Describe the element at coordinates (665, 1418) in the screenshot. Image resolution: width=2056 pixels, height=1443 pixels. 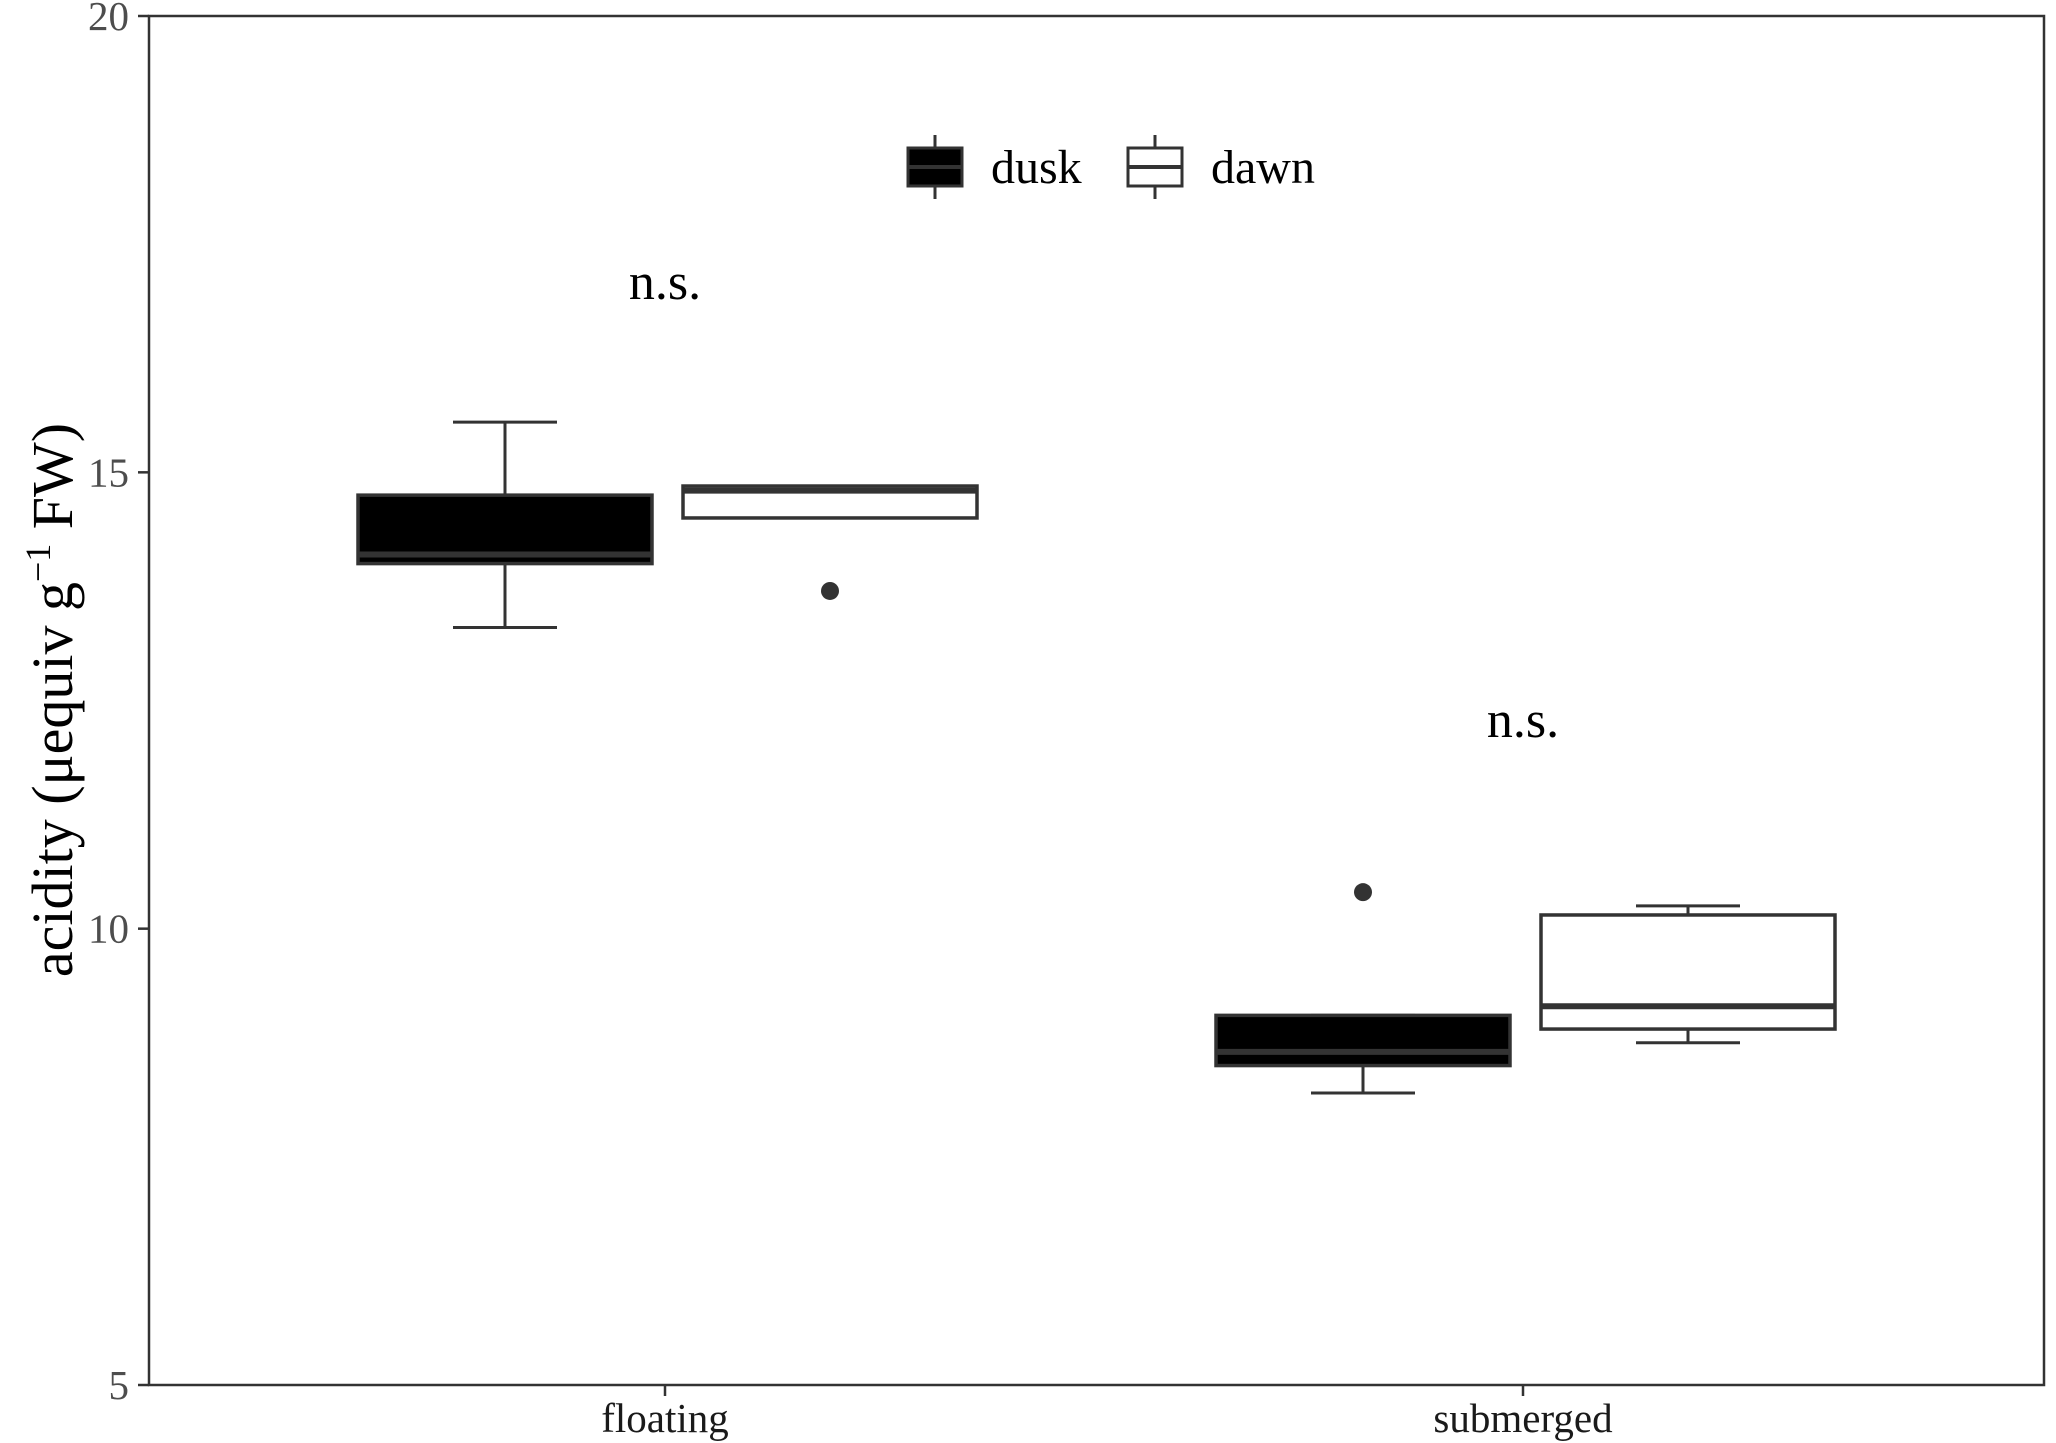
I see `x-tick-label: floating` at that location.